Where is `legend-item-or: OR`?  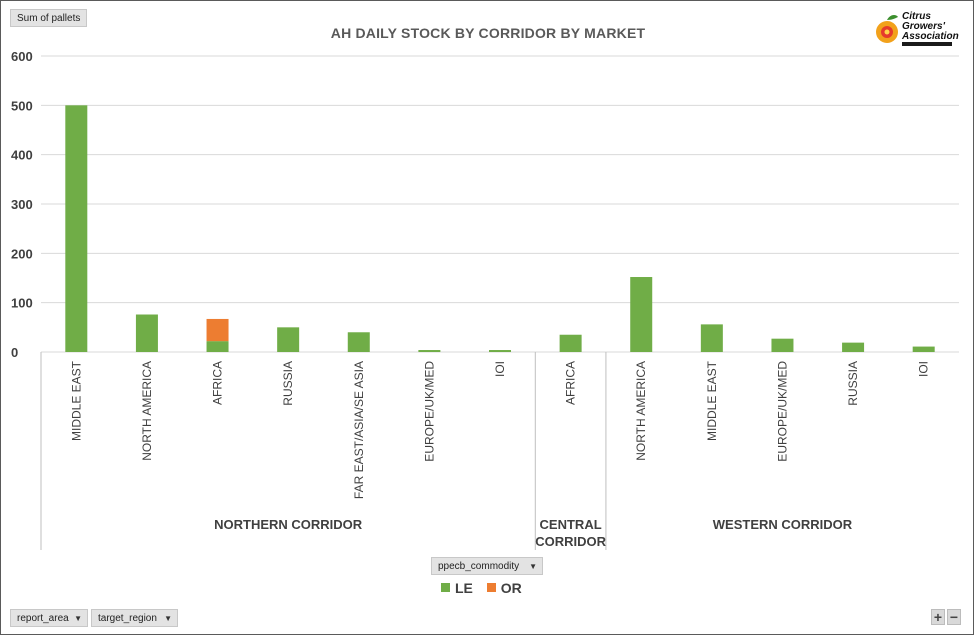 legend-item-or: OR is located at coordinates (504, 588).